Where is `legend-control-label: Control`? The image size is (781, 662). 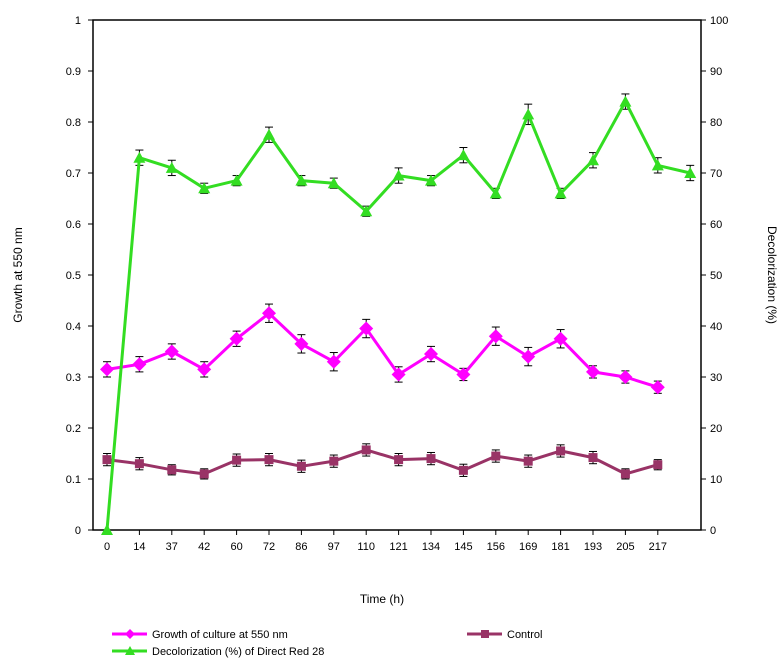
legend-control-label: Control is located at coordinates (524, 635).